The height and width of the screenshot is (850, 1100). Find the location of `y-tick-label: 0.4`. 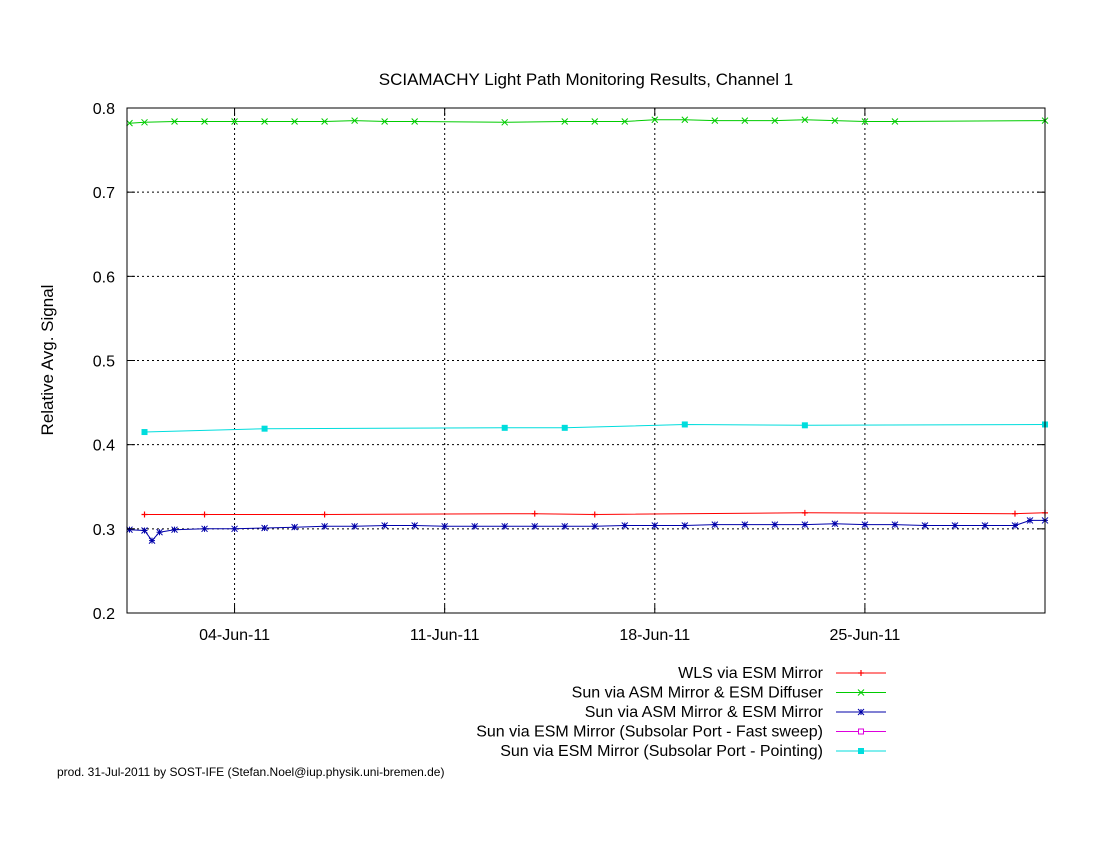

y-tick-label: 0.4 is located at coordinates (104, 446).